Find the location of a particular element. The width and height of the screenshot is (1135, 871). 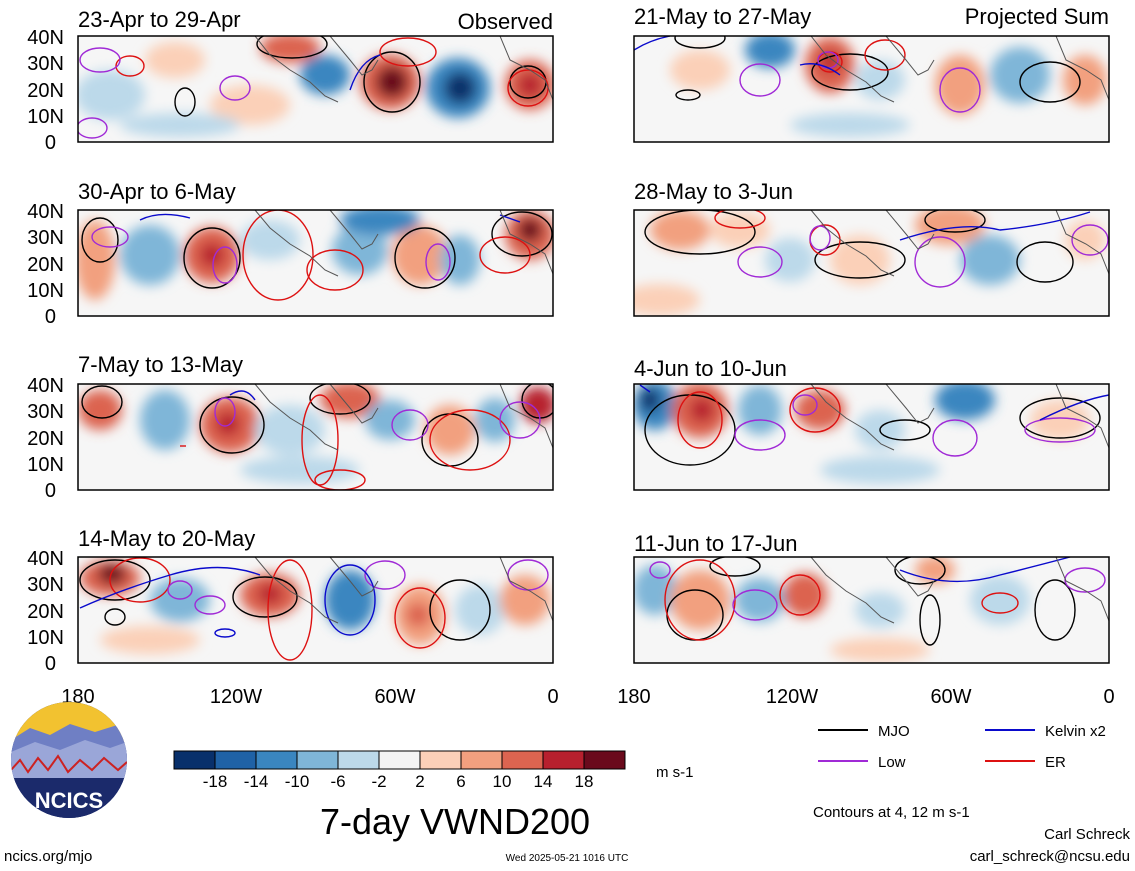

colorbar-unit: m s-1 is located at coordinates (675, 772).